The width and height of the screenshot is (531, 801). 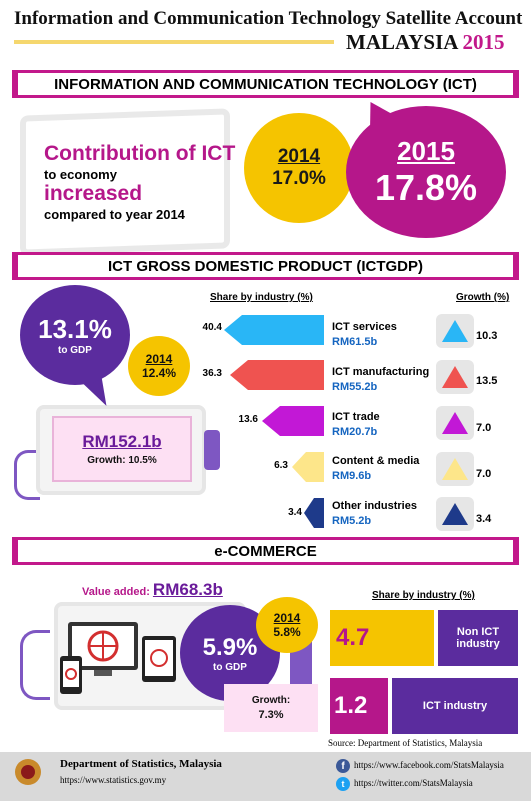 I want to click on bubble-ecommerce-2014: 2014 5.8%, so click(x=287, y=625).